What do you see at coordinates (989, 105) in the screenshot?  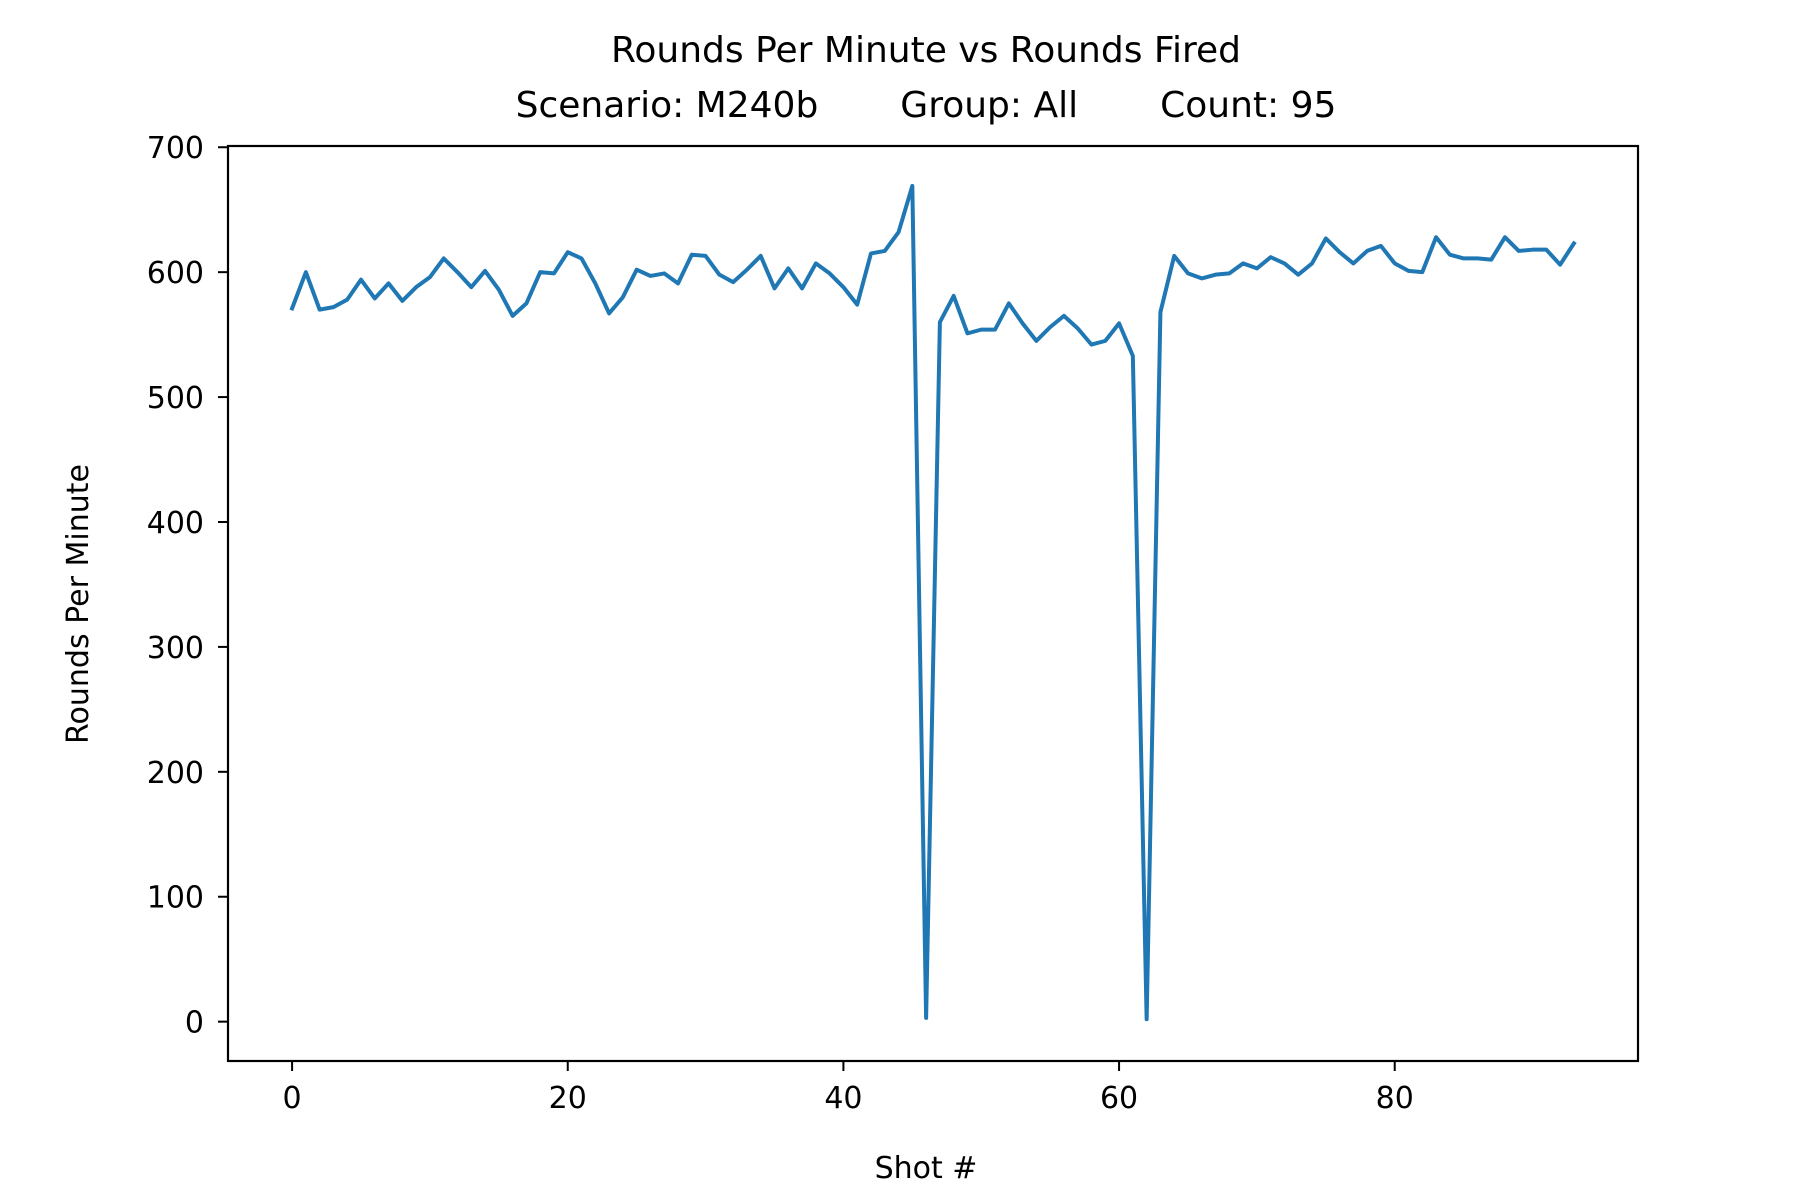 I see `subtitle-group: Group: All` at bounding box center [989, 105].